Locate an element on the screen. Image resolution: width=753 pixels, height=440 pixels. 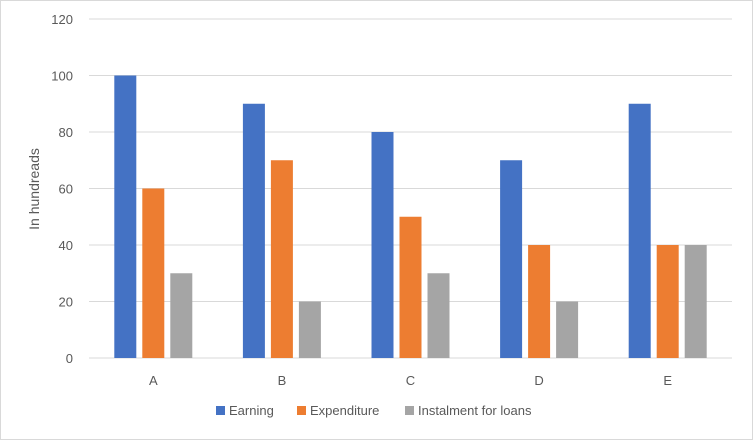
bar-earning-e is located at coordinates (639, 230).